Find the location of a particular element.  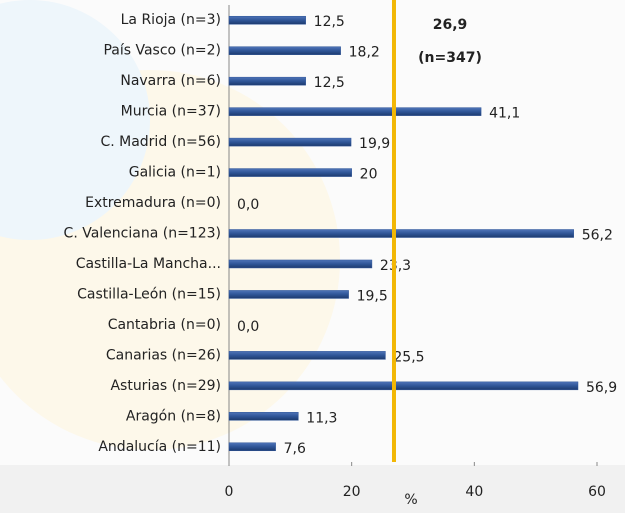

x-tick-label: 60 is located at coordinates (597, 492).